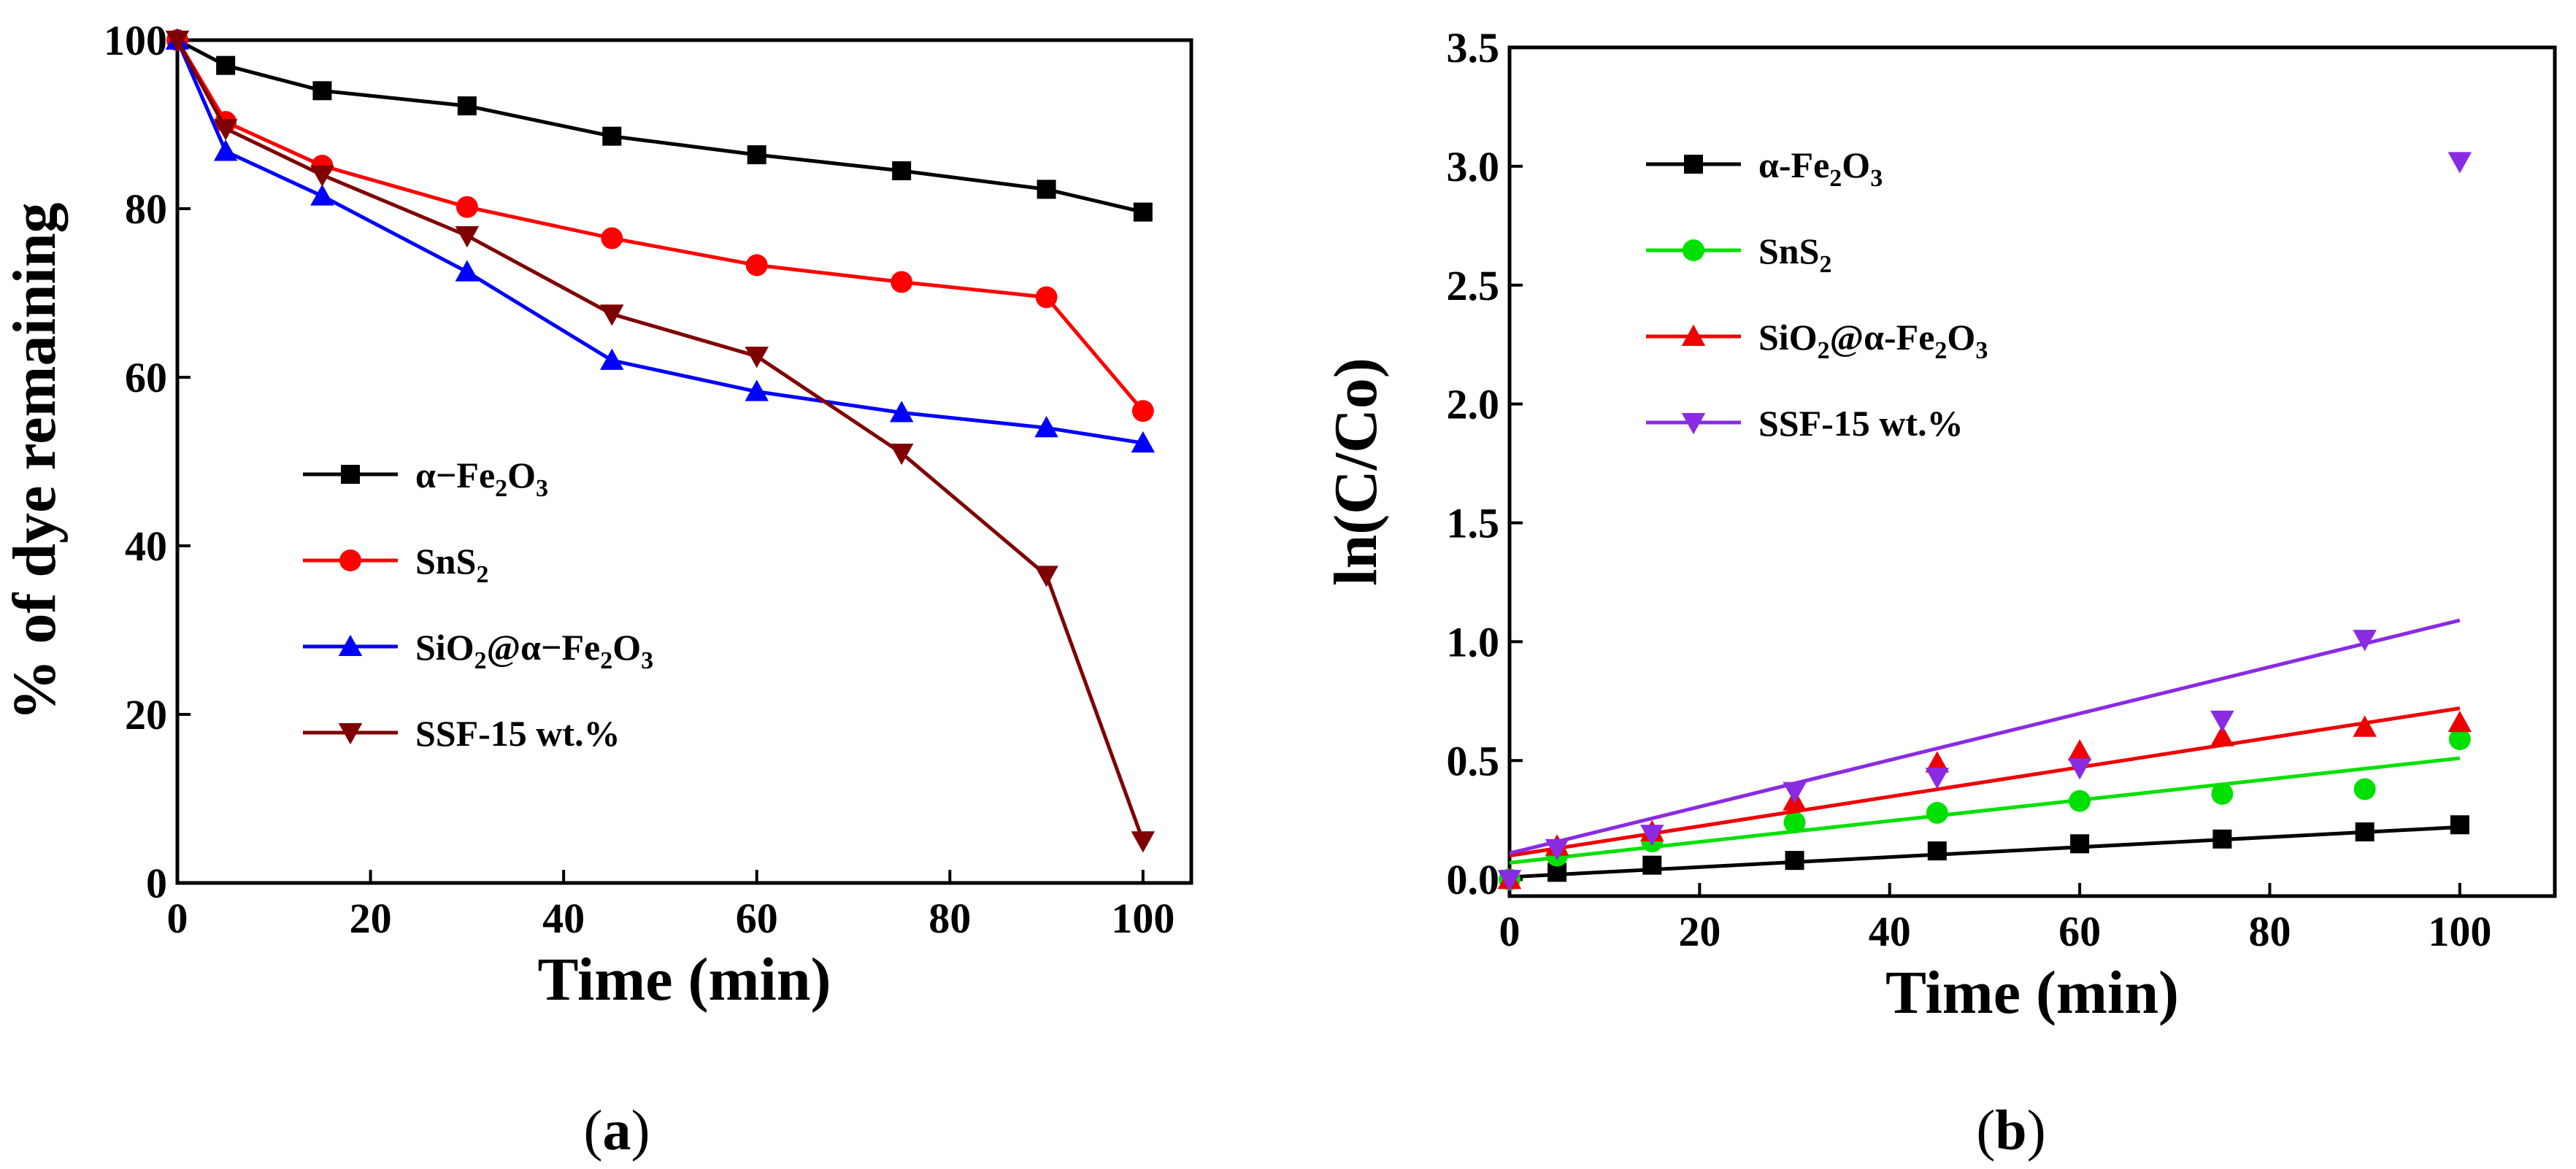 This screenshot has height=1169, width=2576. I want to click on panel-label: (a), so click(617, 1130).